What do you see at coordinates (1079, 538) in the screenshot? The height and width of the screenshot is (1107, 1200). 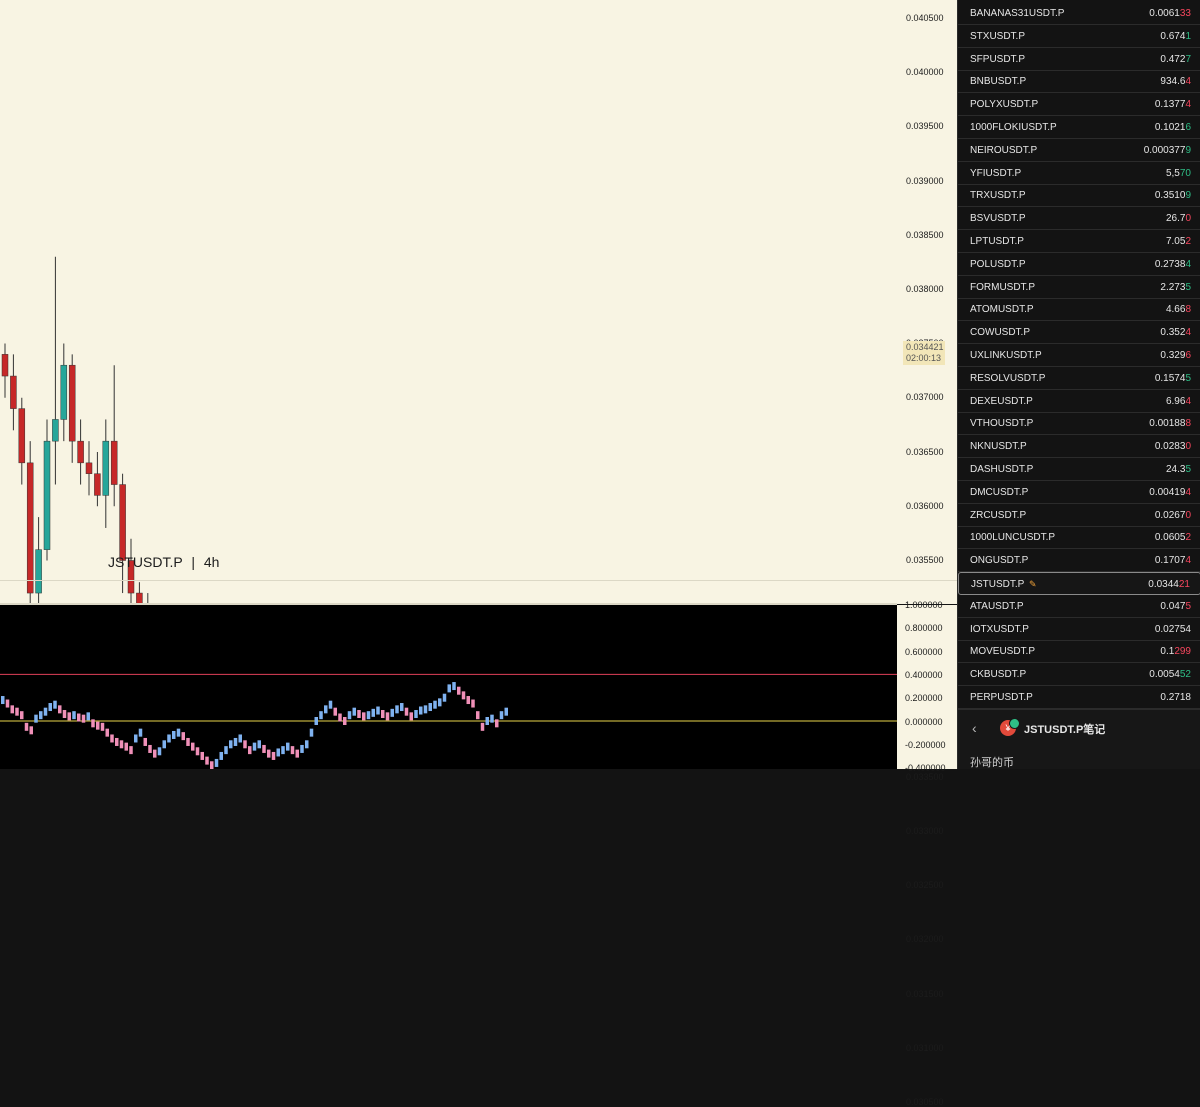 I see `watchlist-row-1000luncusdt-p: 1000LUNCUSDT.P 0.06052` at bounding box center [1079, 538].